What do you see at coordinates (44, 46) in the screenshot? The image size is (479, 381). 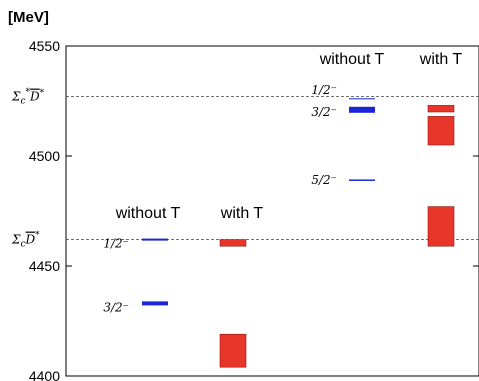 I see `y-tick-label: 4550` at bounding box center [44, 46].